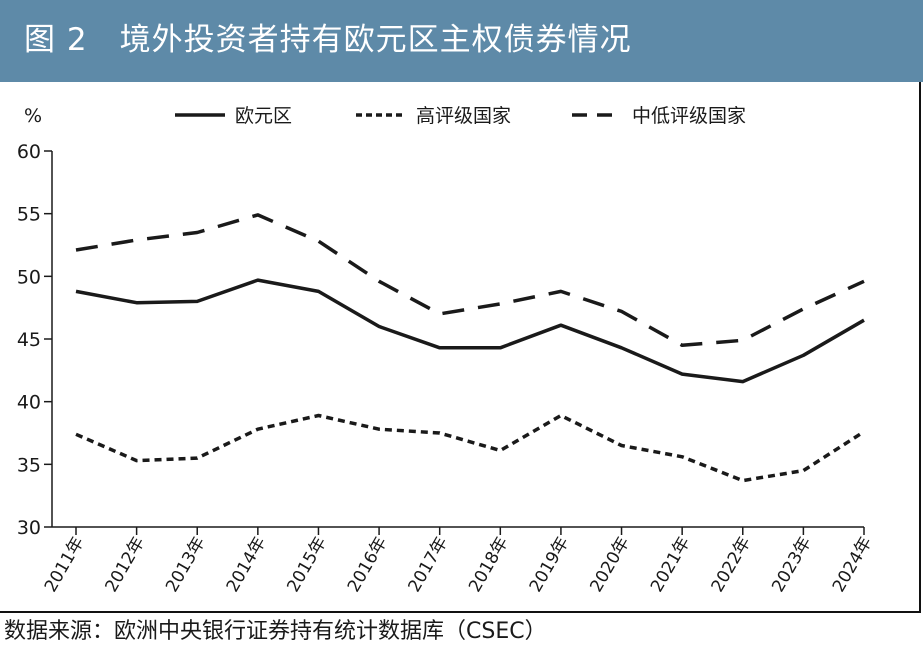  I want to click on x-tick-label: 2017年, so click(428, 565).